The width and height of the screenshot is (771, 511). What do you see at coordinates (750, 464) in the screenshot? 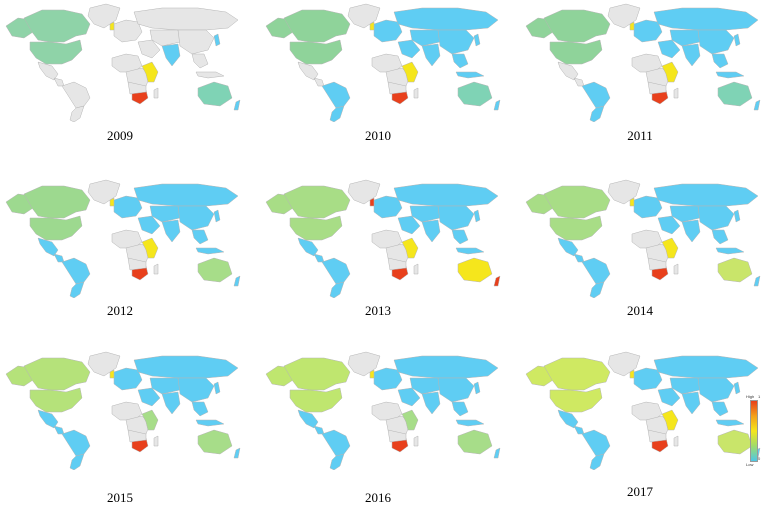
I see `legend-low-label: Low` at bounding box center [750, 464].